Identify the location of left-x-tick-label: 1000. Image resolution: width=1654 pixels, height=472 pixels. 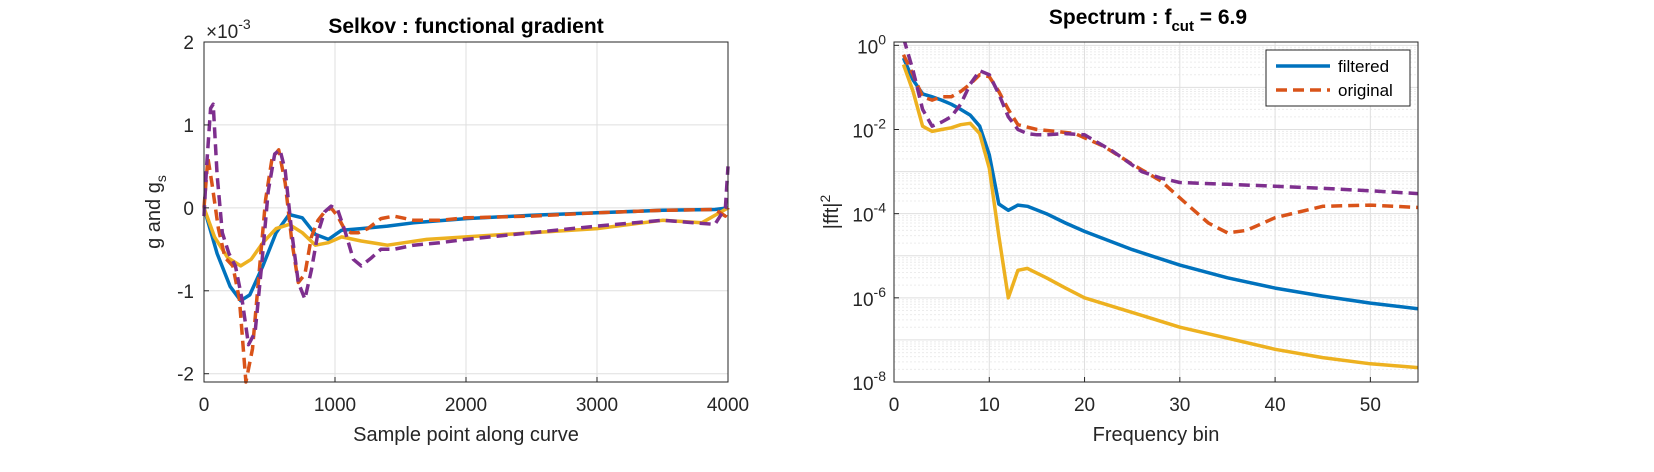
(335, 405).